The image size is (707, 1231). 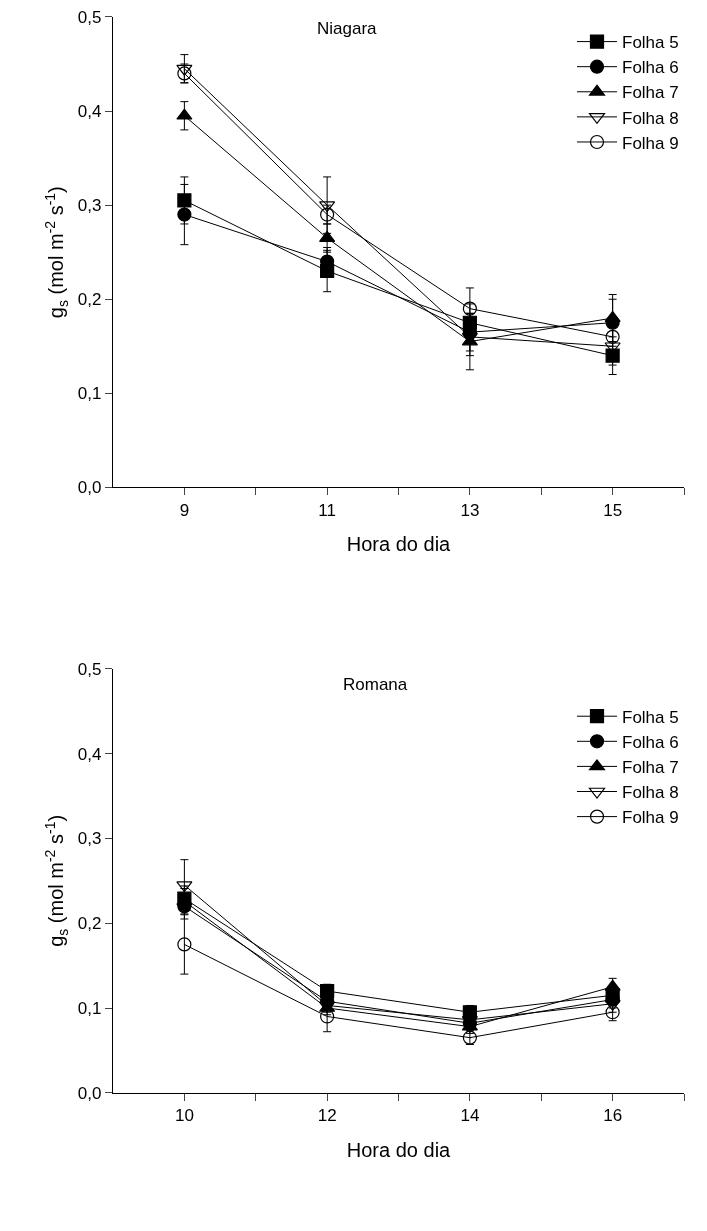 What do you see at coordinates (613, 1116) in the screenshot?
I see `x-tick-label: 16` at bounding box center [613, 1116].